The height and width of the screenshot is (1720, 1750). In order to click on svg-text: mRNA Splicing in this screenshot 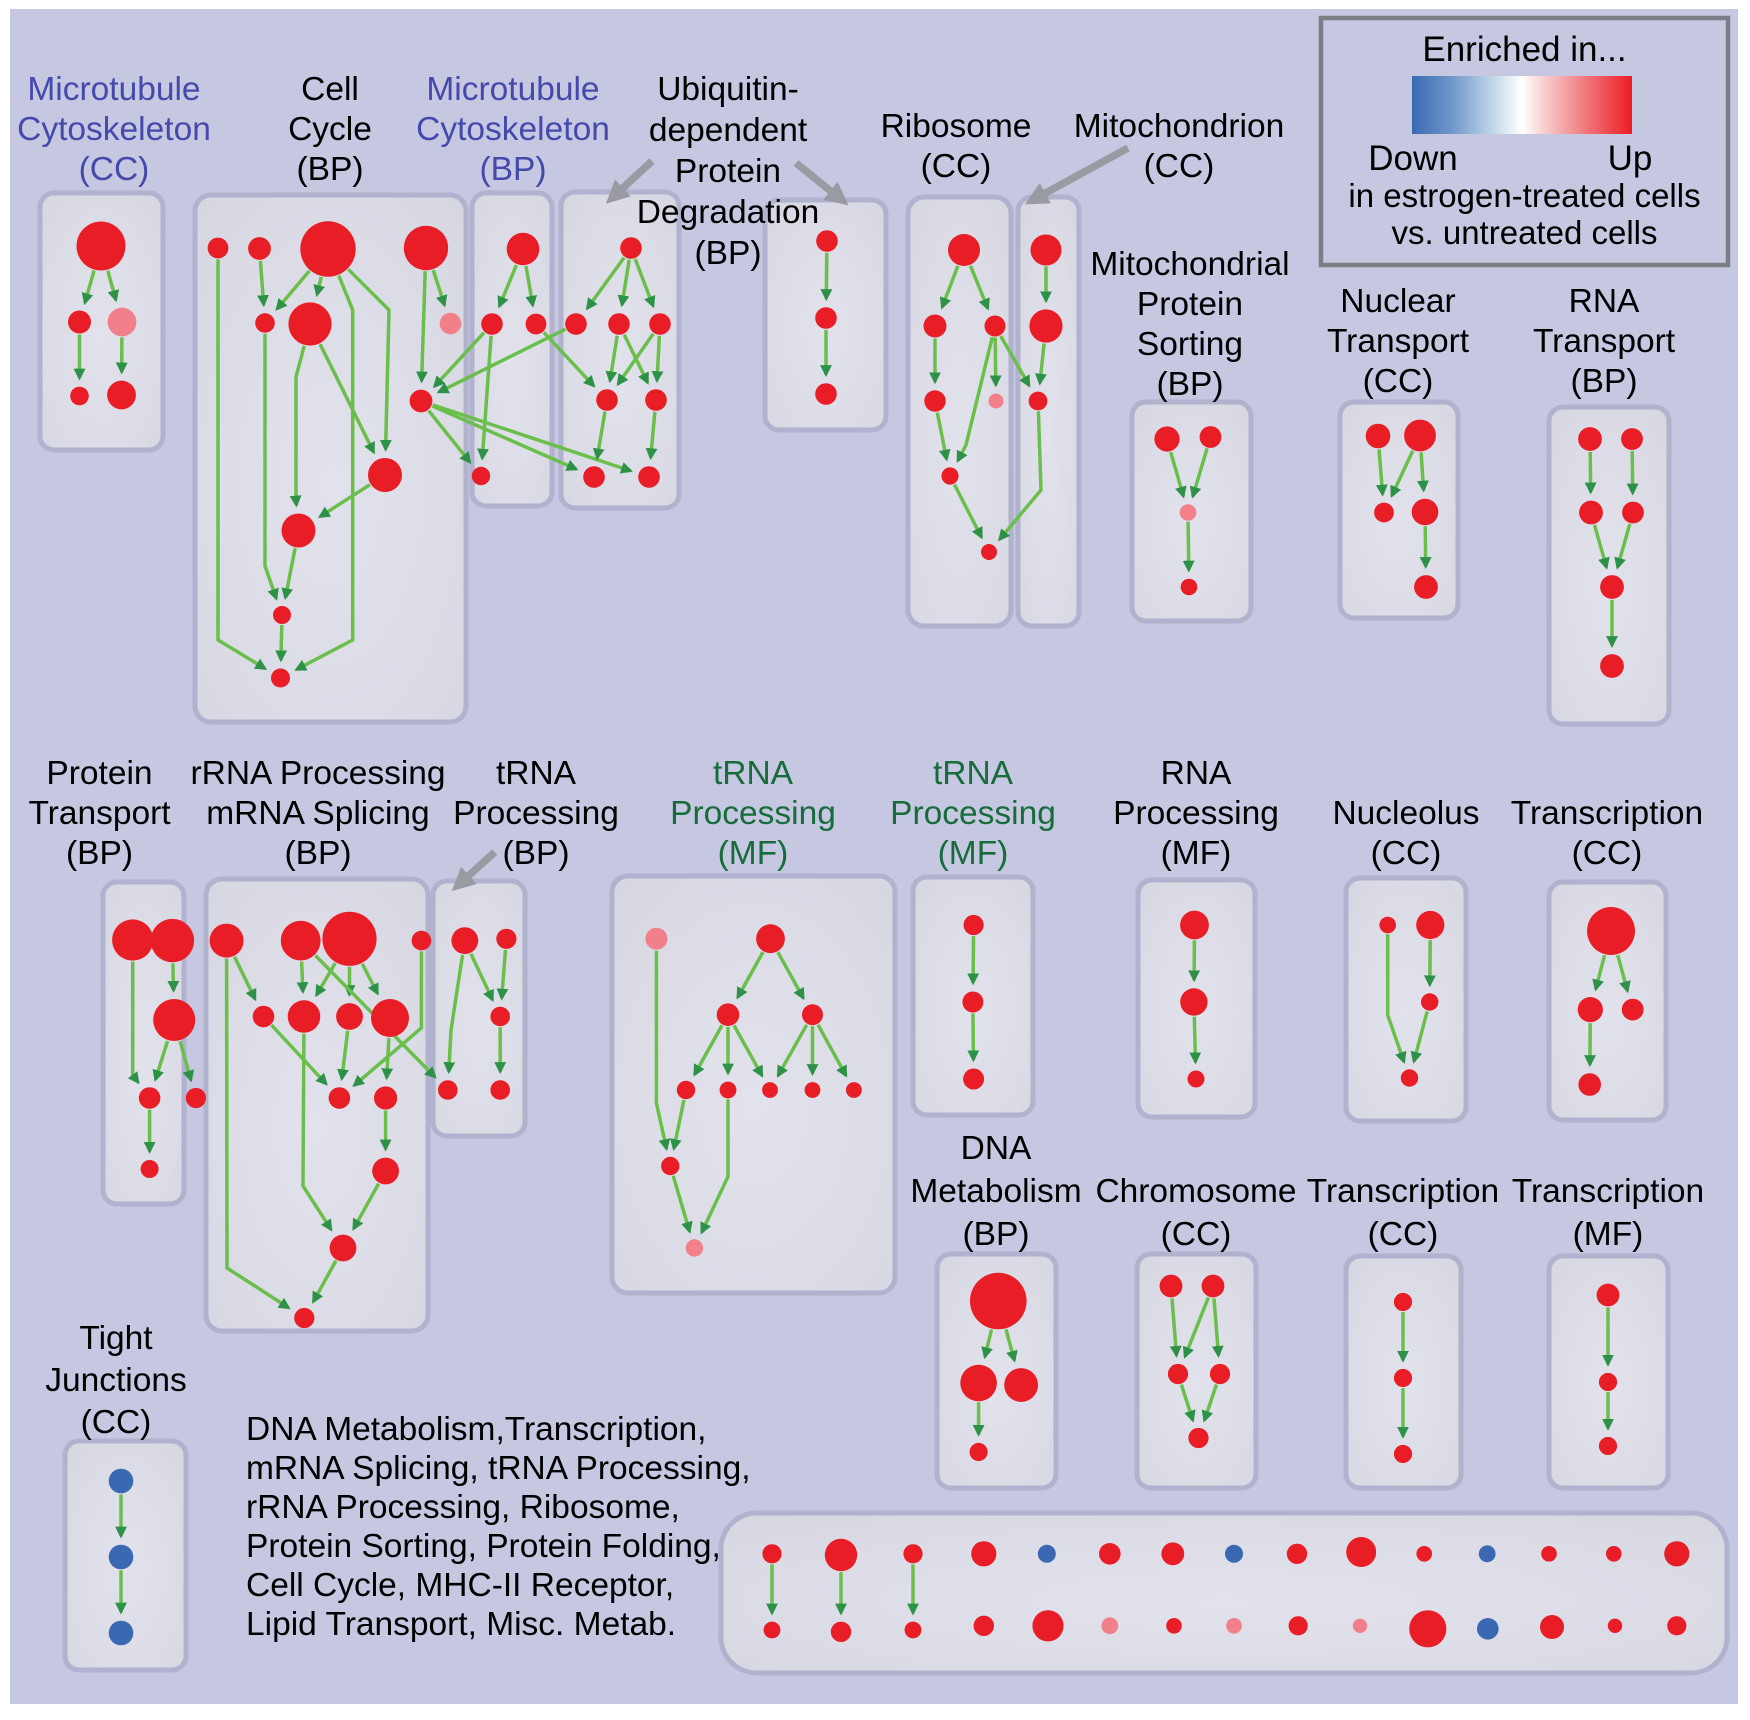, I will do `click(317, 813)`.